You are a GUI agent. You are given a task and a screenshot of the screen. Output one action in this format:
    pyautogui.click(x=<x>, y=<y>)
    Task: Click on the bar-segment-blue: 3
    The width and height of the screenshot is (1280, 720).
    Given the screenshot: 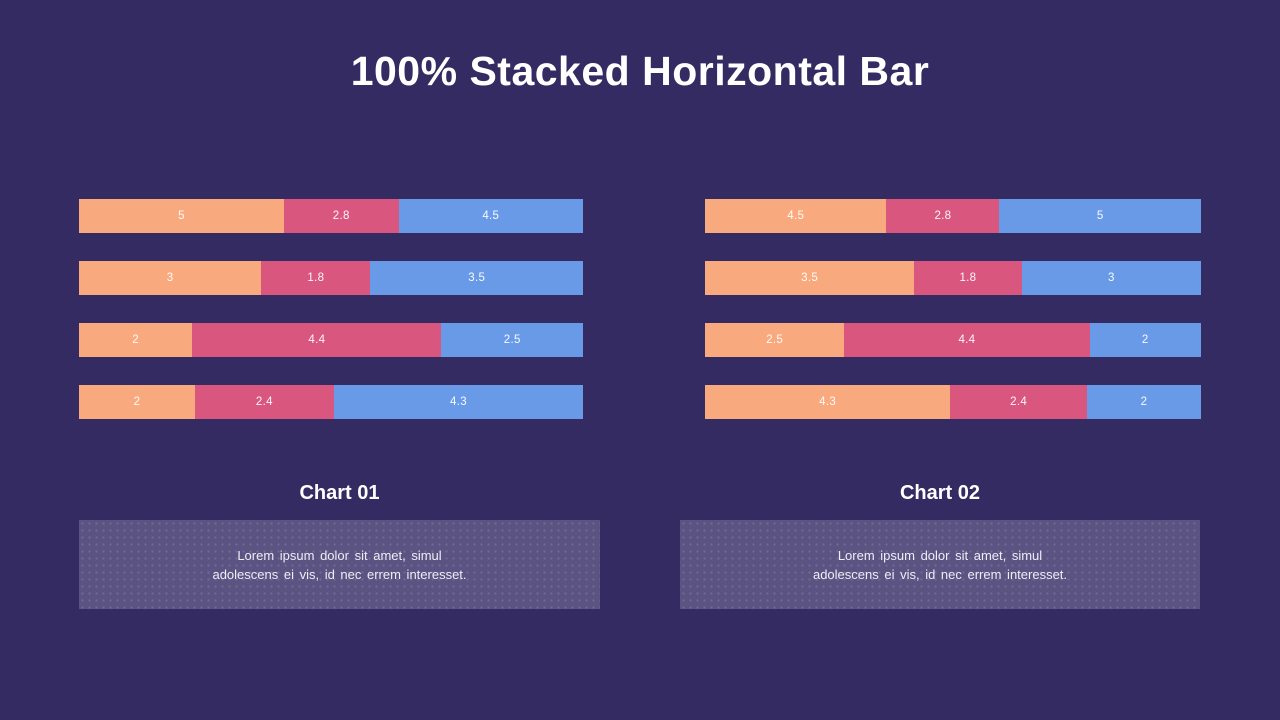 What is the action you would take?
    pyautogui.click(x=1111, y=278)
    